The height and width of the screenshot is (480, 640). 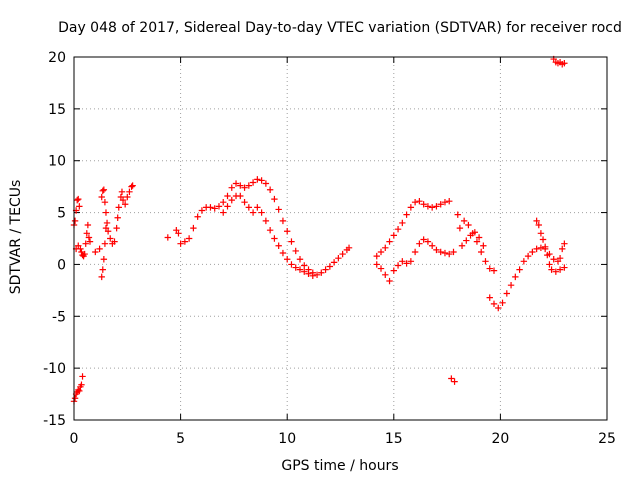 I want to click on series-lower-arc, so click(x=268, y=236).